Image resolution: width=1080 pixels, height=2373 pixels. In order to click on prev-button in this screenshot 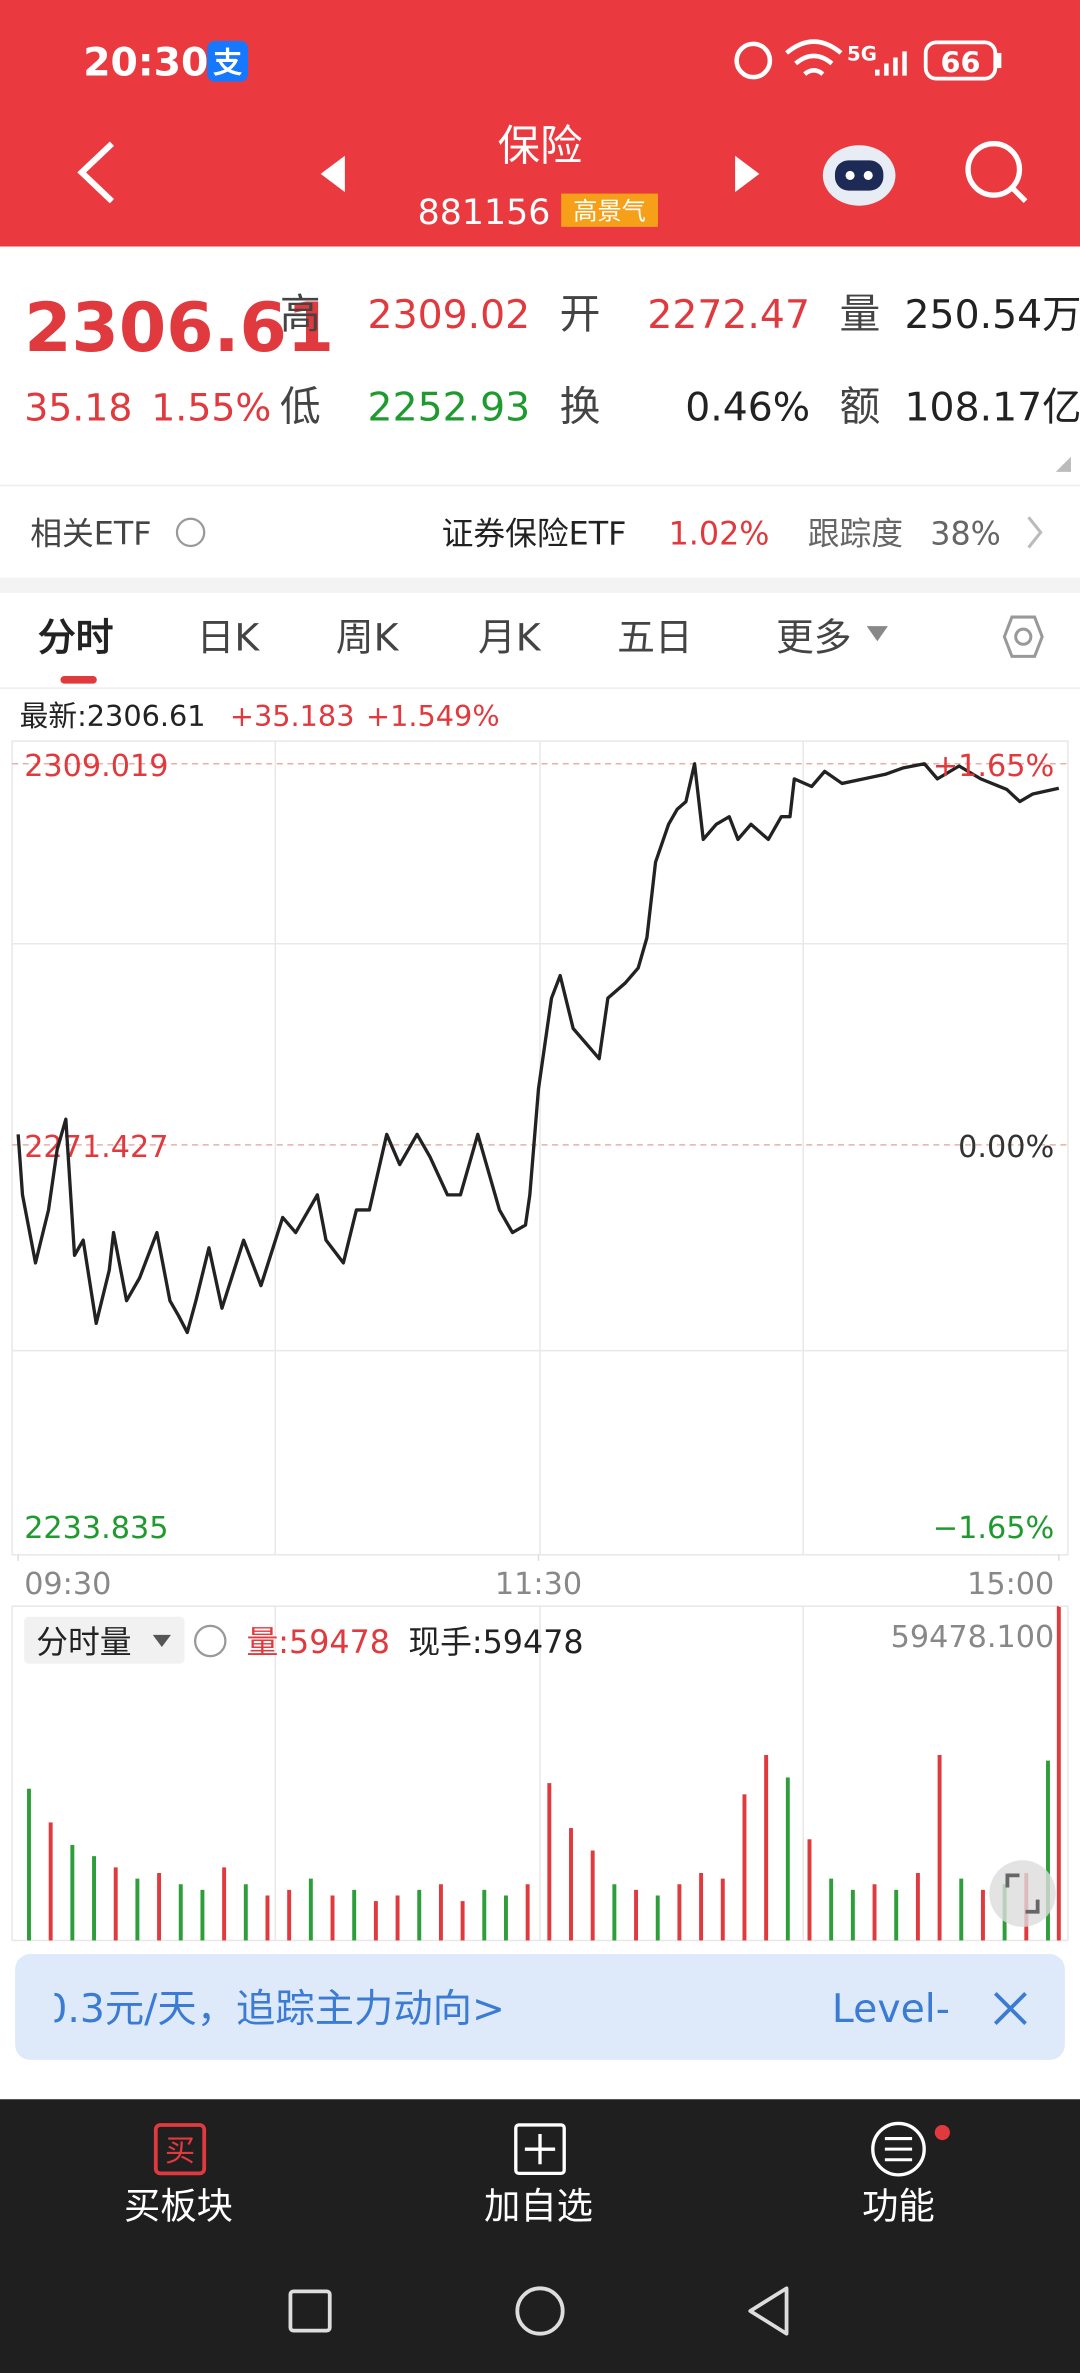, I will do `click(332, 174)`.